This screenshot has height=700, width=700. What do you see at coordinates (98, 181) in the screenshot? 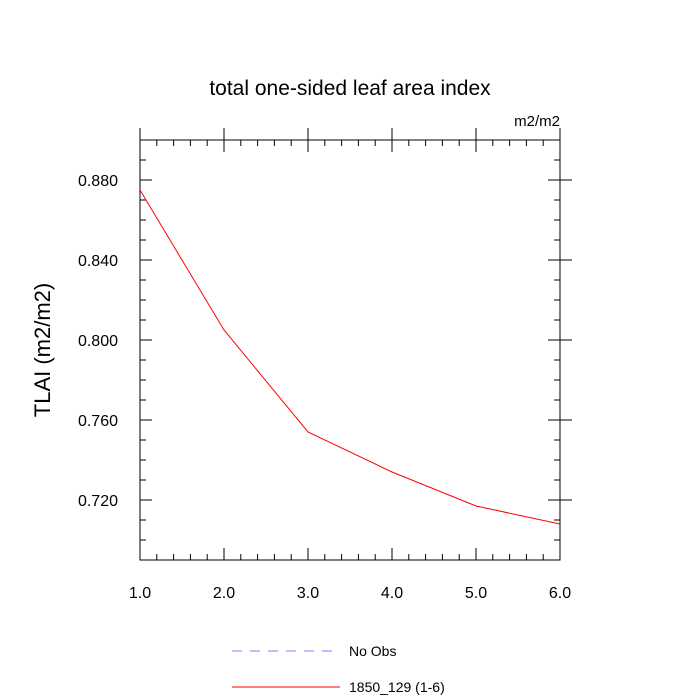
I see `y-tick-label: 0.880` at bounding box center [98, 181].